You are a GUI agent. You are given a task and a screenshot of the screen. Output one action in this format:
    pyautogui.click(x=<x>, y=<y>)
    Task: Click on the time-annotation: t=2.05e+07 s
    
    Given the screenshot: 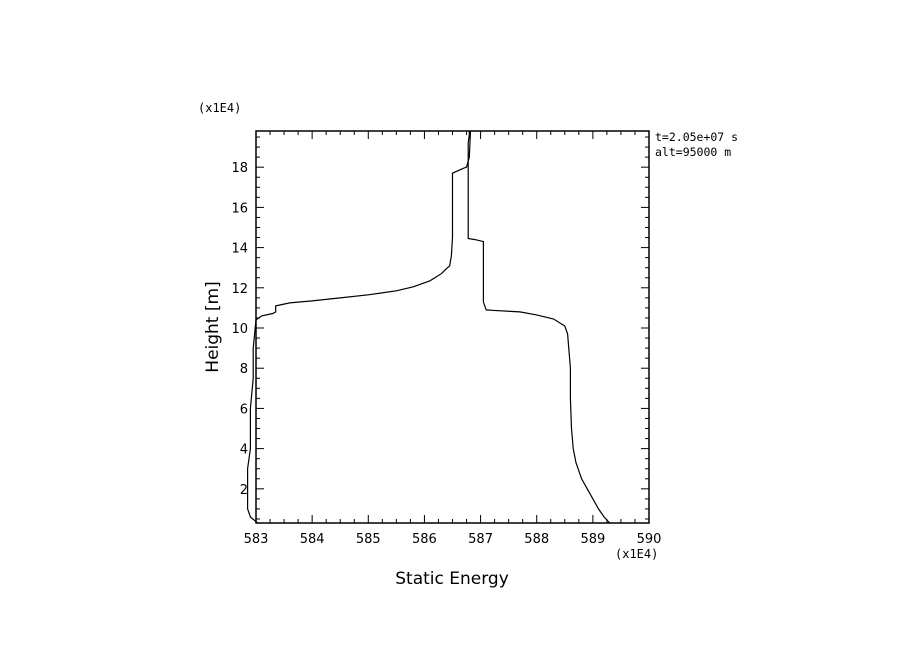 What is the action you would take?
    pyautogui.click(x=696, y=137)
    